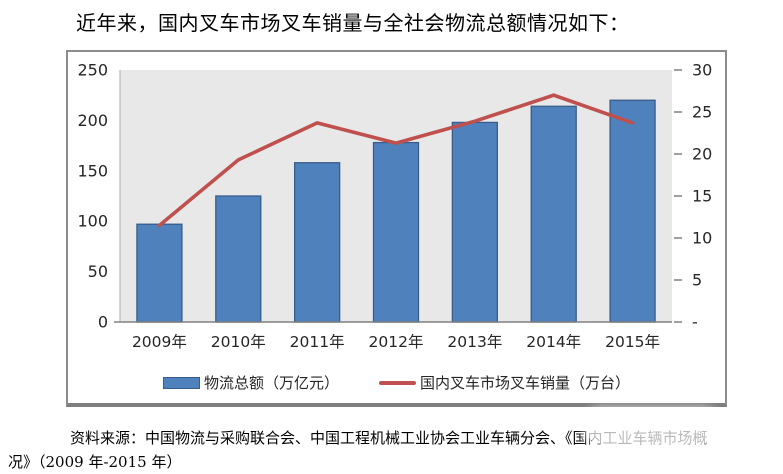 The height and width of the screenshot is (474, 783). I want to click on x-axis-label: 2012年, so click(396, 342).